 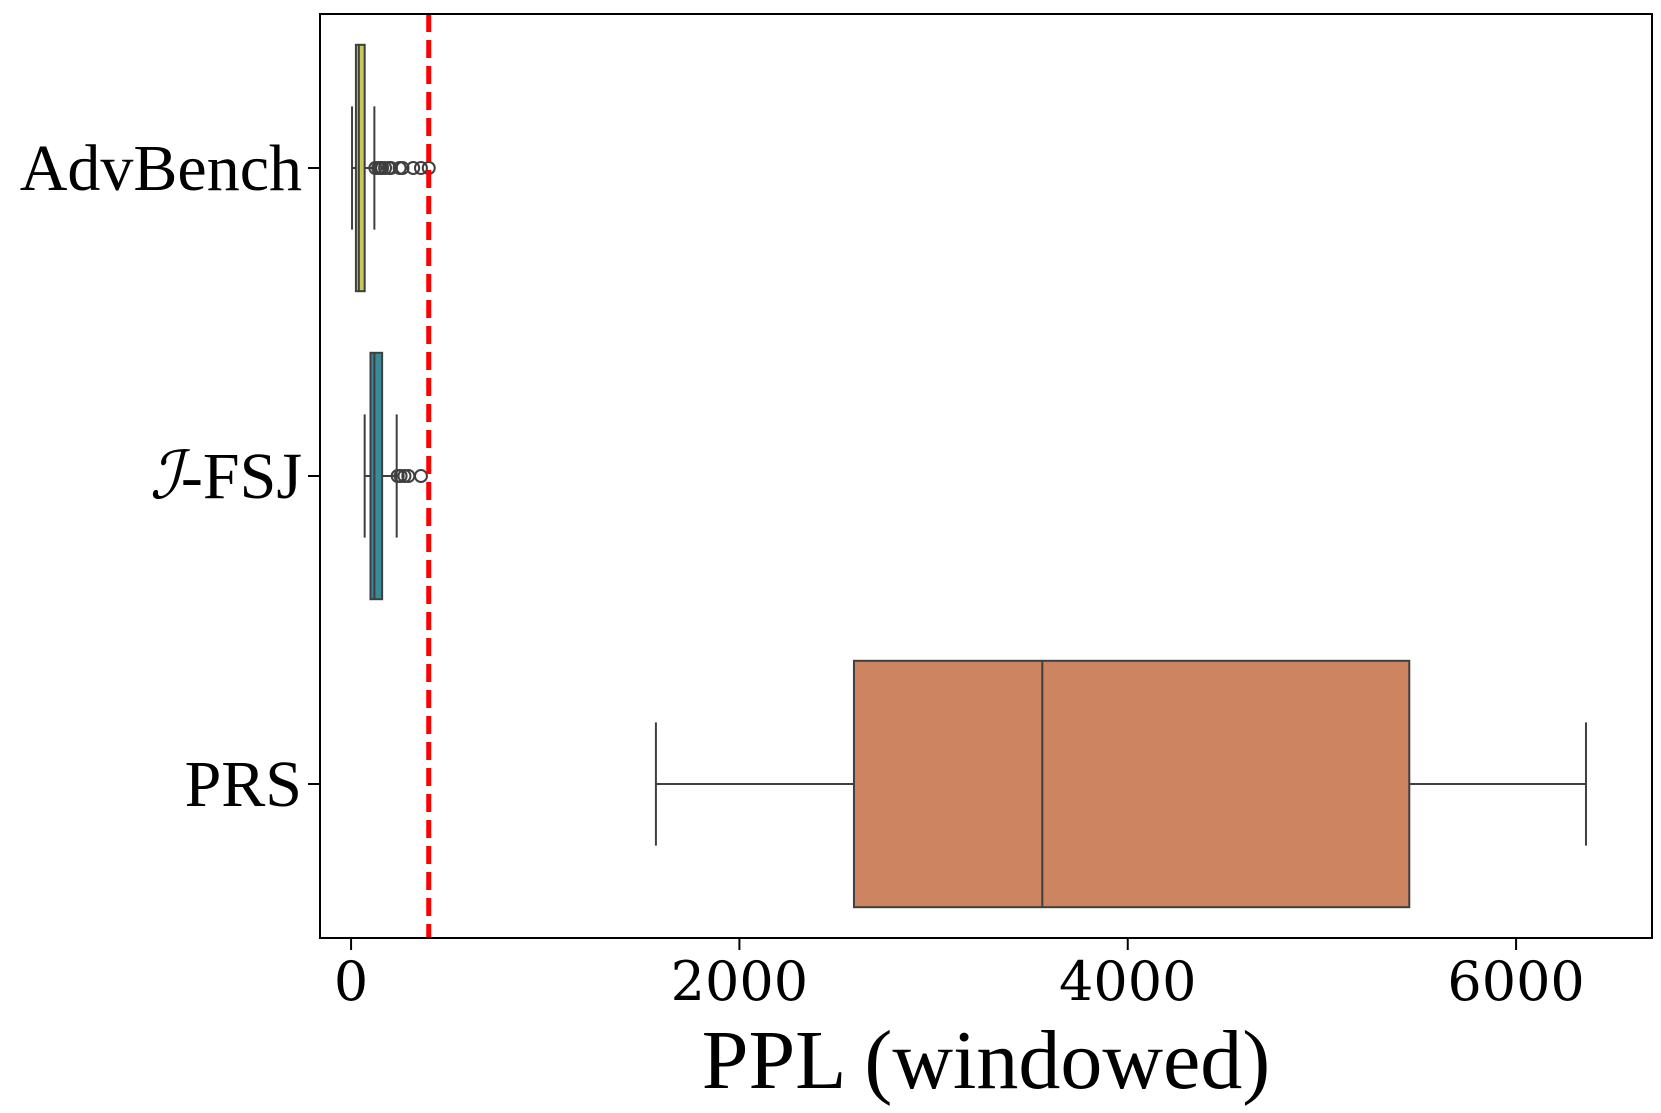 What do you see at coordinates (739, 981) in the screenshot?
I see `x-tick-label: 2000` at bounding box center [739, 981].